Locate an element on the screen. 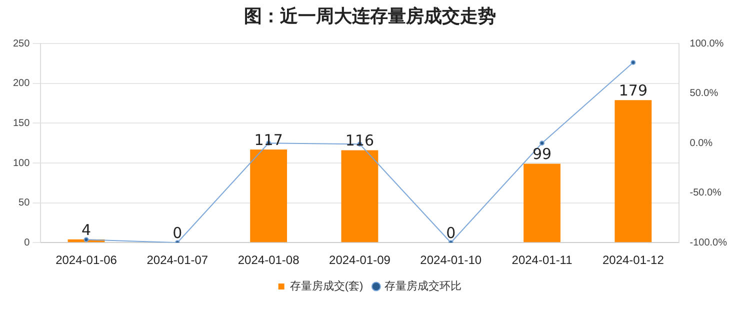 The height and width of the screenshot is (312, 740). x-tick-label: 2024-01-09 is located at coordinates (360, 260).